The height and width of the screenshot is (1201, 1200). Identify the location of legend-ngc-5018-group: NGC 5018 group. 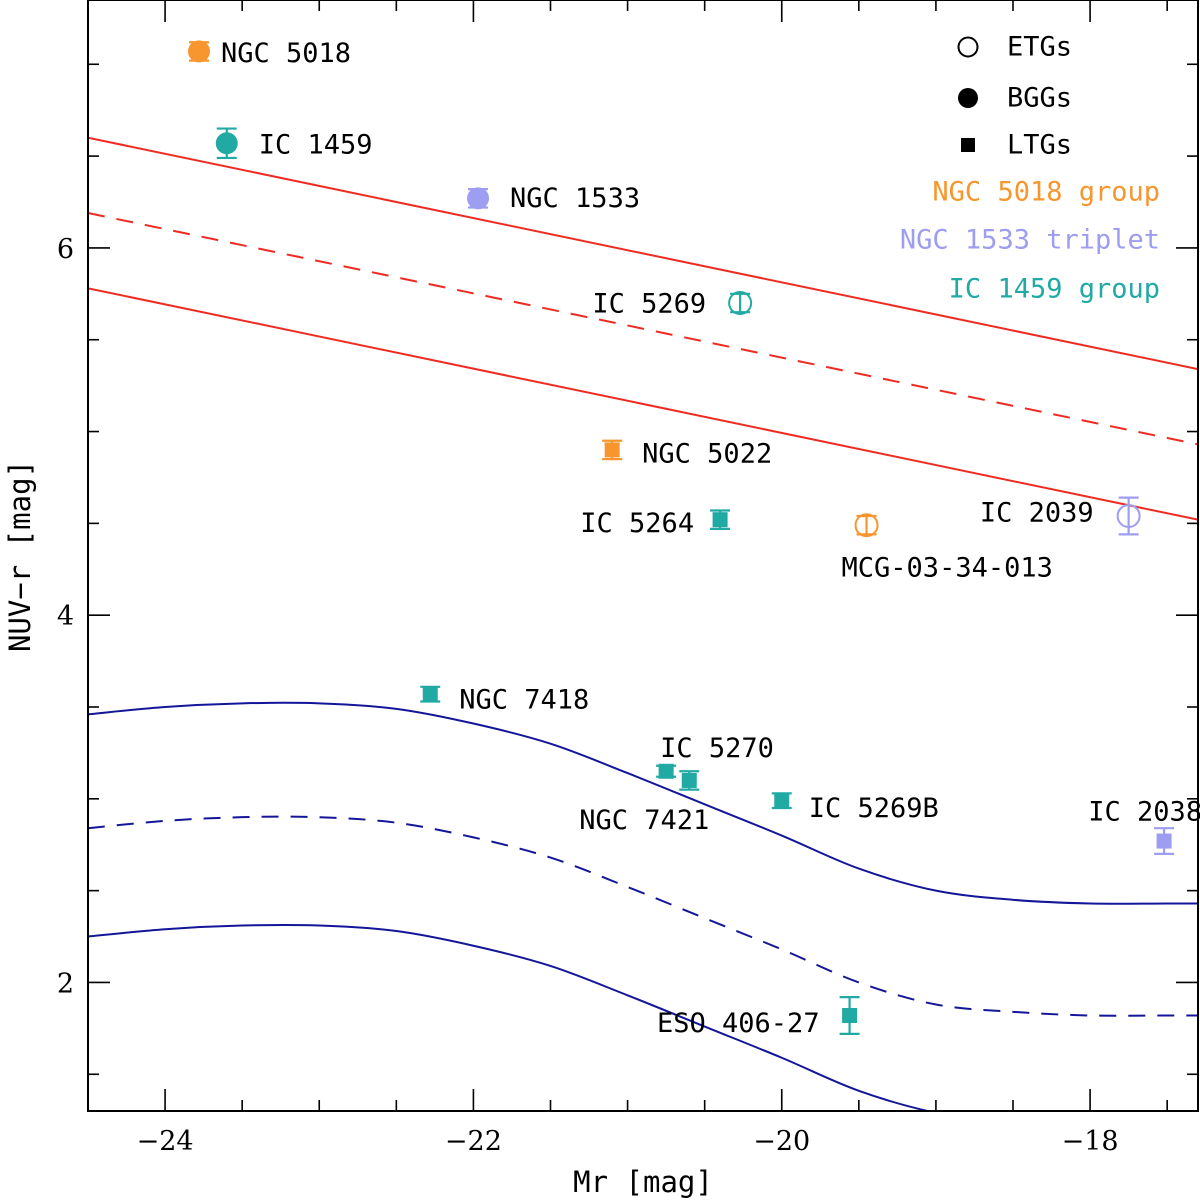
(1046, 192).